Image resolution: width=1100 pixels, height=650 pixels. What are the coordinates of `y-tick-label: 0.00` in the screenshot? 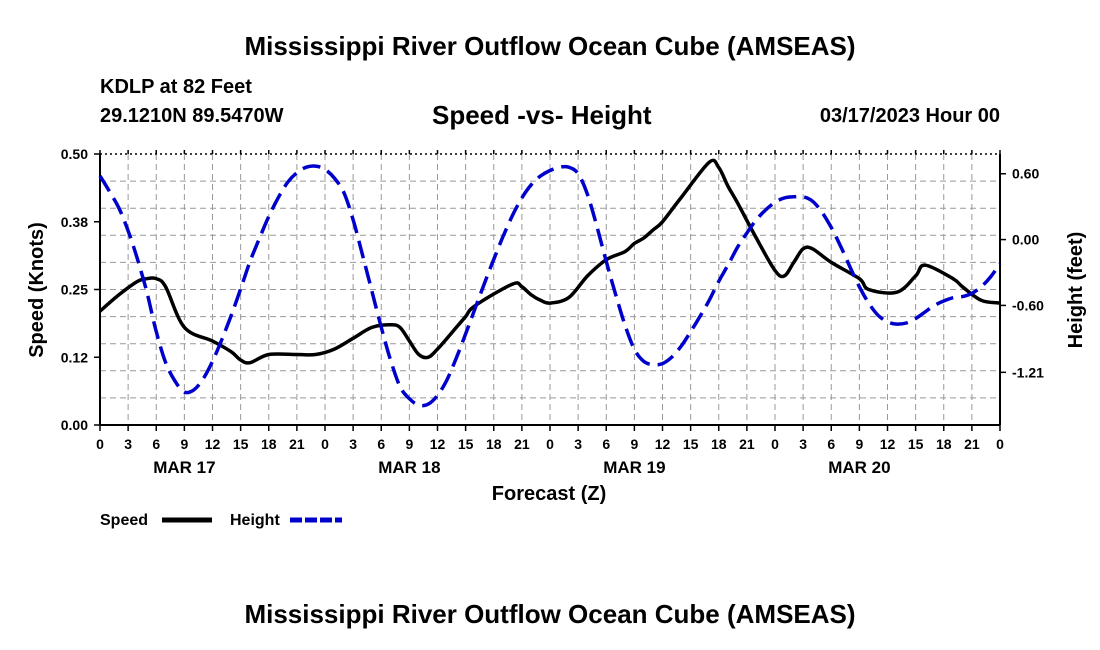 It's located at (74, 425).